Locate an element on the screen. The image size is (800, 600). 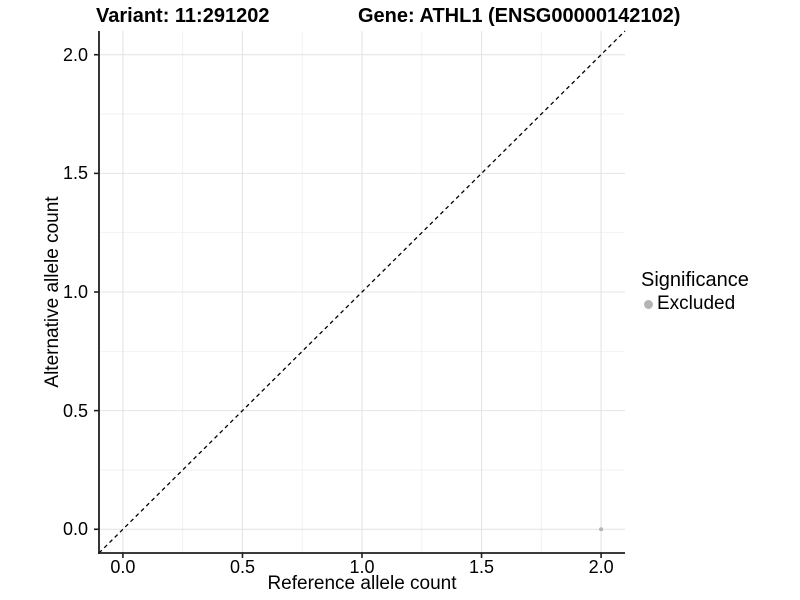
y-tick-label: 2.0 is located at coordinates (75, 54).